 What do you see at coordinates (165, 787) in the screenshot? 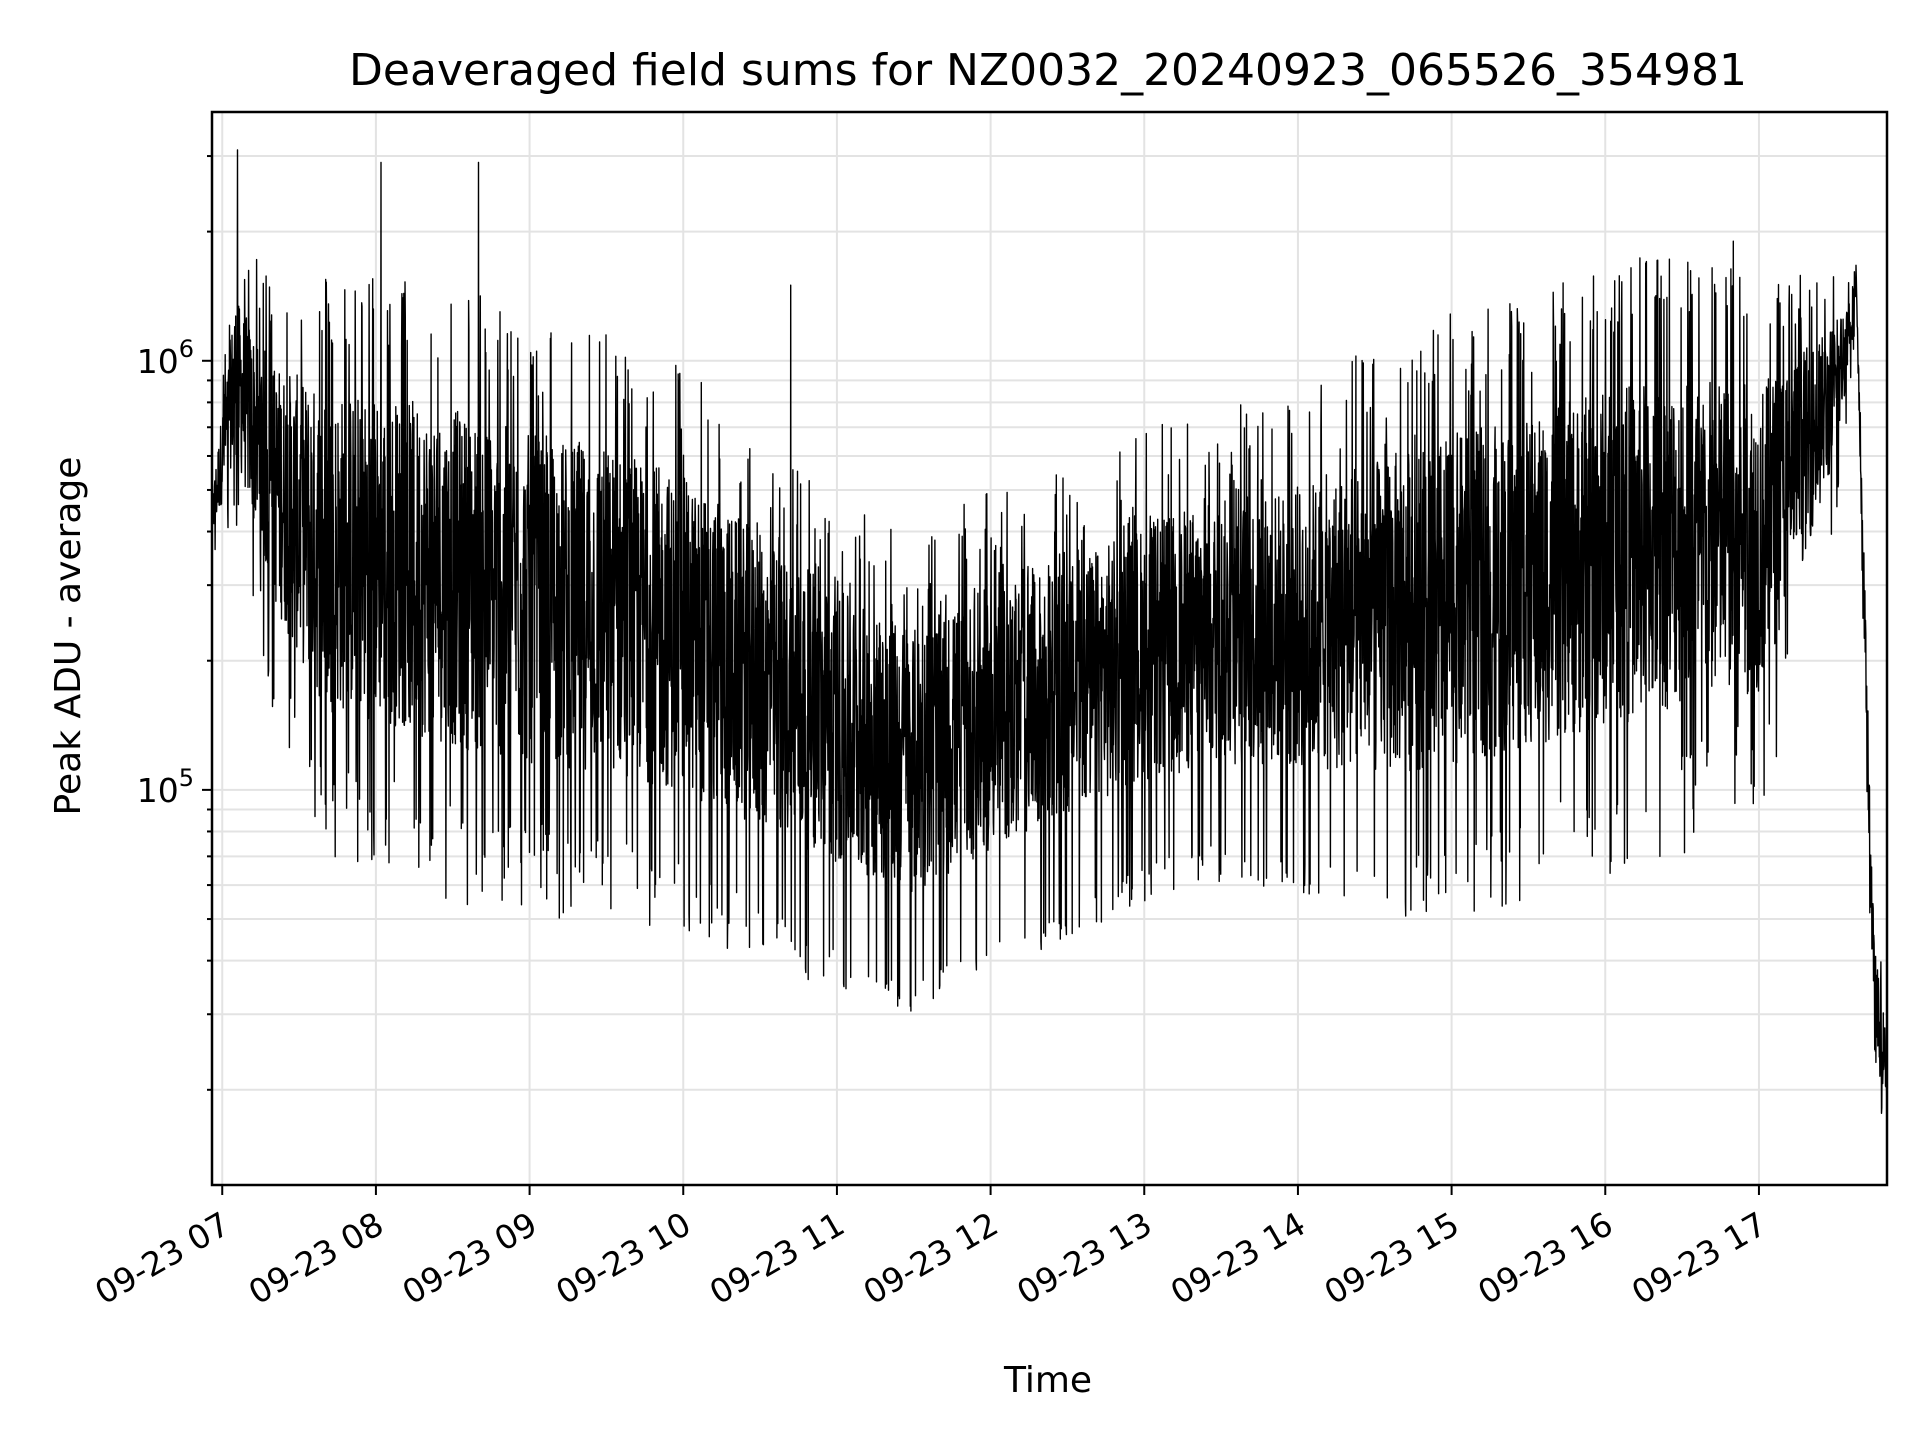
I see `y-tick-label: 10⁵` at bounding box center [165, 787].